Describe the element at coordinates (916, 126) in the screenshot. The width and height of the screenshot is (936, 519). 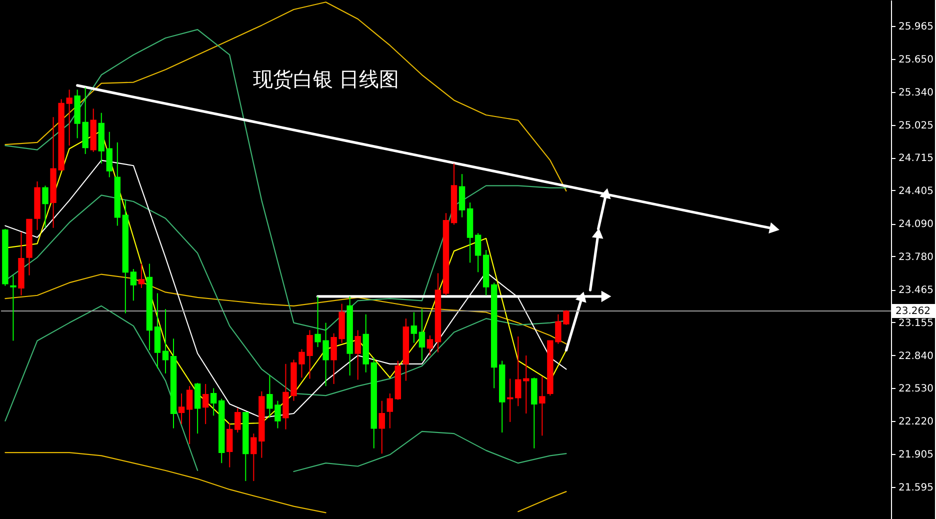
I see `y-tick-label: 25.025` at that location.